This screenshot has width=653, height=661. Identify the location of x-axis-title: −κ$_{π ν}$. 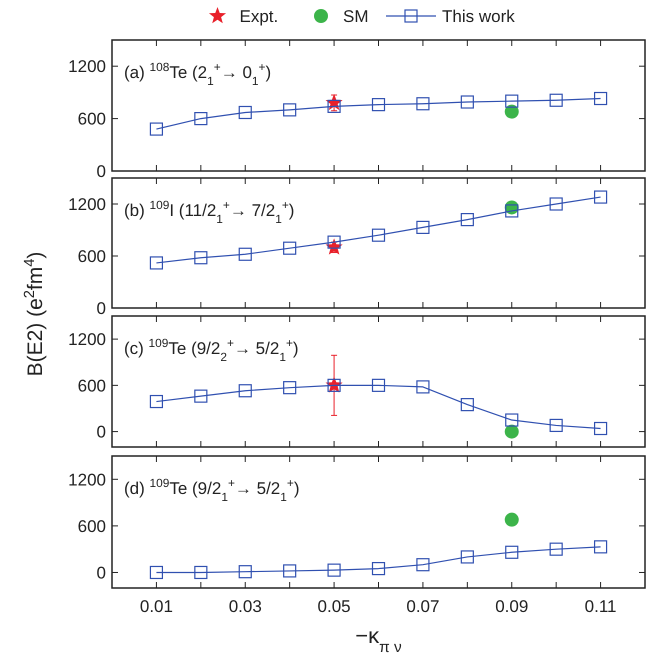
(378, 639).